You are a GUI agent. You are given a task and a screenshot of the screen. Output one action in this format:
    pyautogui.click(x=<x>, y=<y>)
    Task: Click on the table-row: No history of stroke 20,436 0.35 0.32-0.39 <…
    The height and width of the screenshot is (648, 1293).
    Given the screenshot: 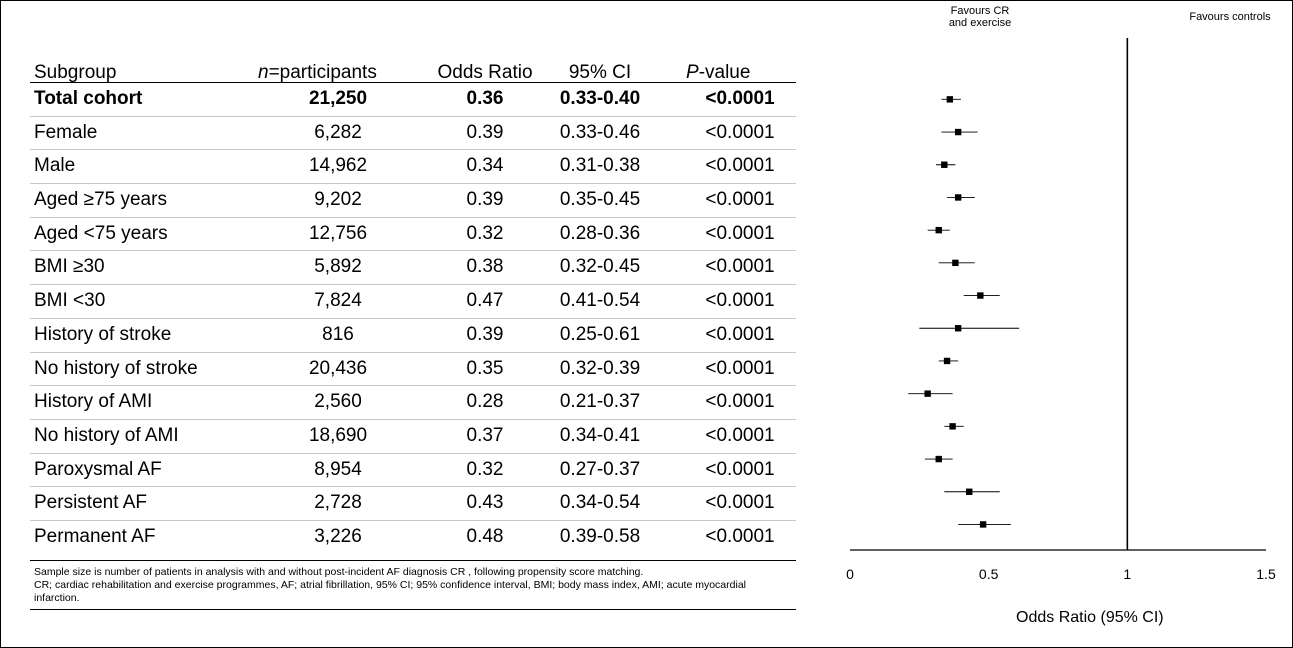 What is the action you would take?
    pyautogui.click(x=413, y=368)
    